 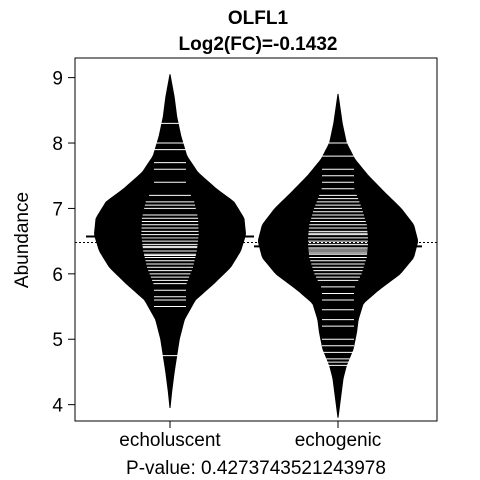 I want to click on chart-title: OLFL1, so click(x=258, y=18).